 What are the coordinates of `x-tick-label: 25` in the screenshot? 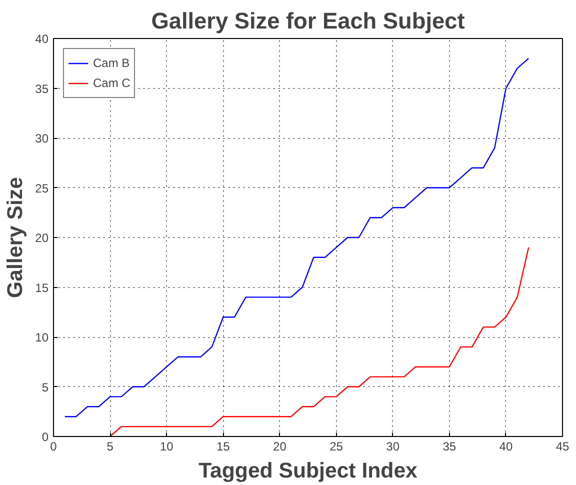 It's located at (337, 447).